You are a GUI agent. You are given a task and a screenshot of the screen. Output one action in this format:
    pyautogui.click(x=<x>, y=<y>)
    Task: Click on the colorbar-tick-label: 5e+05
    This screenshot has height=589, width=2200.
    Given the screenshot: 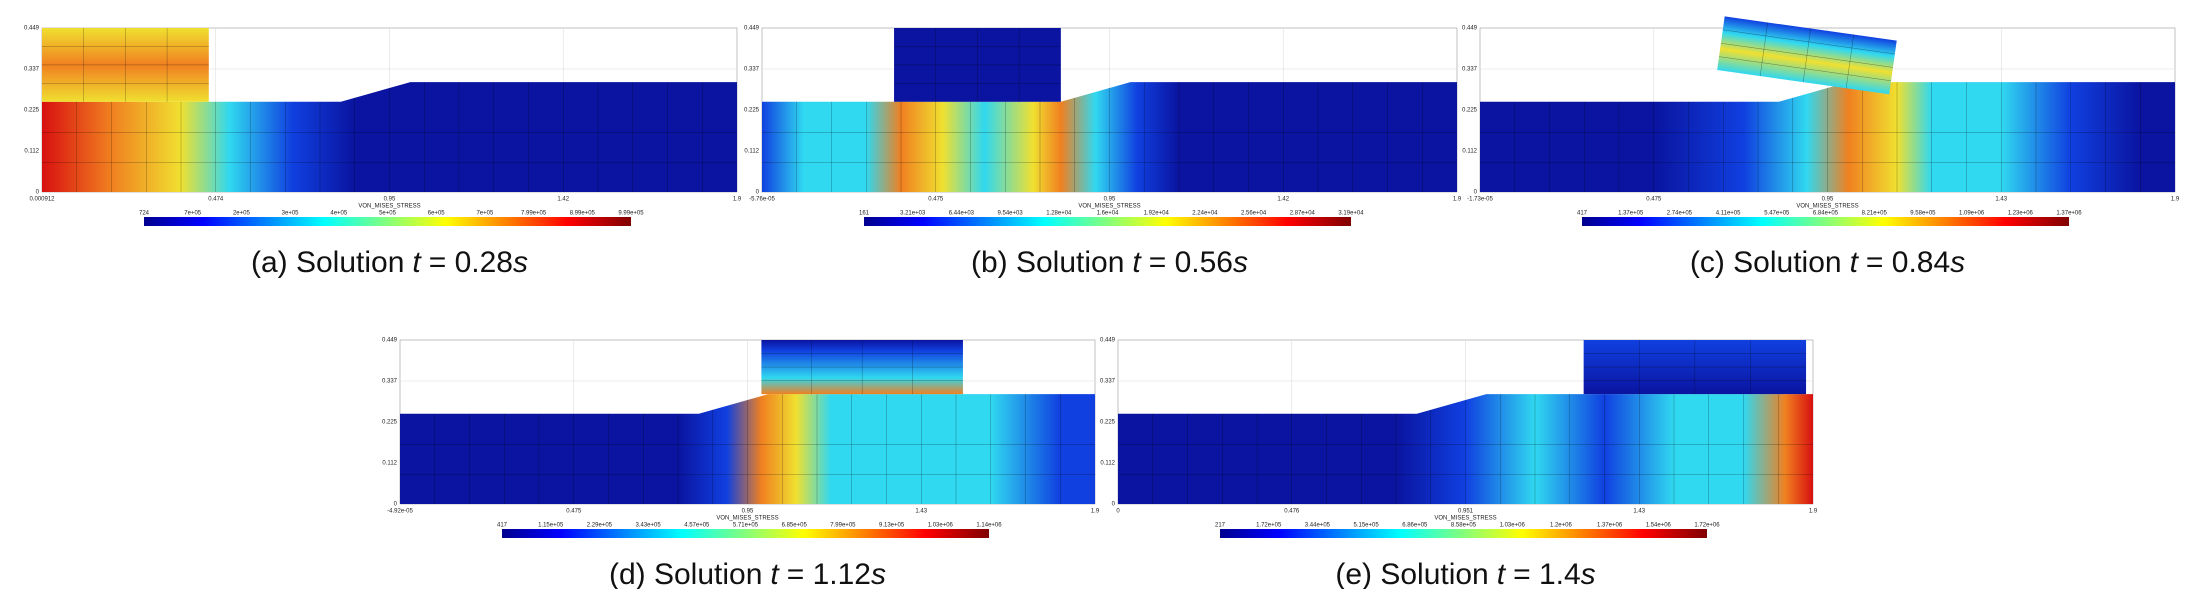 What is the action you would take?
    pyautogui.click(x=388, y=214)
    